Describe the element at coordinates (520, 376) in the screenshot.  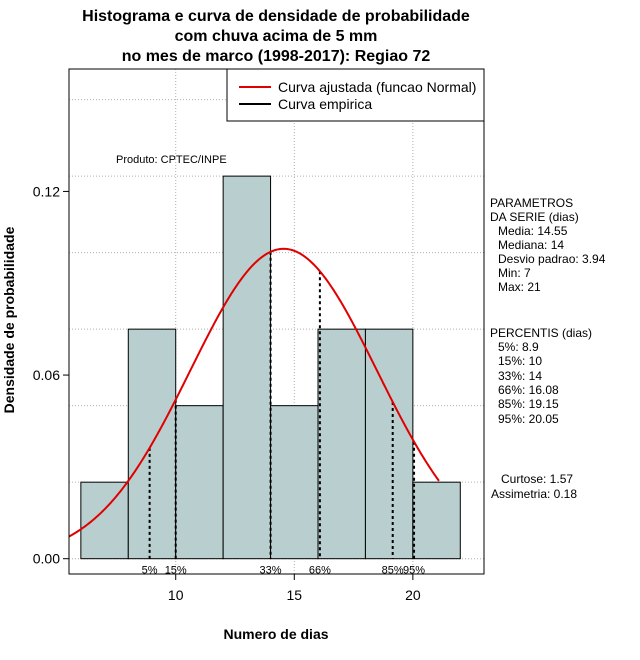
I see `percentil-33: 33%: 14` at that location.